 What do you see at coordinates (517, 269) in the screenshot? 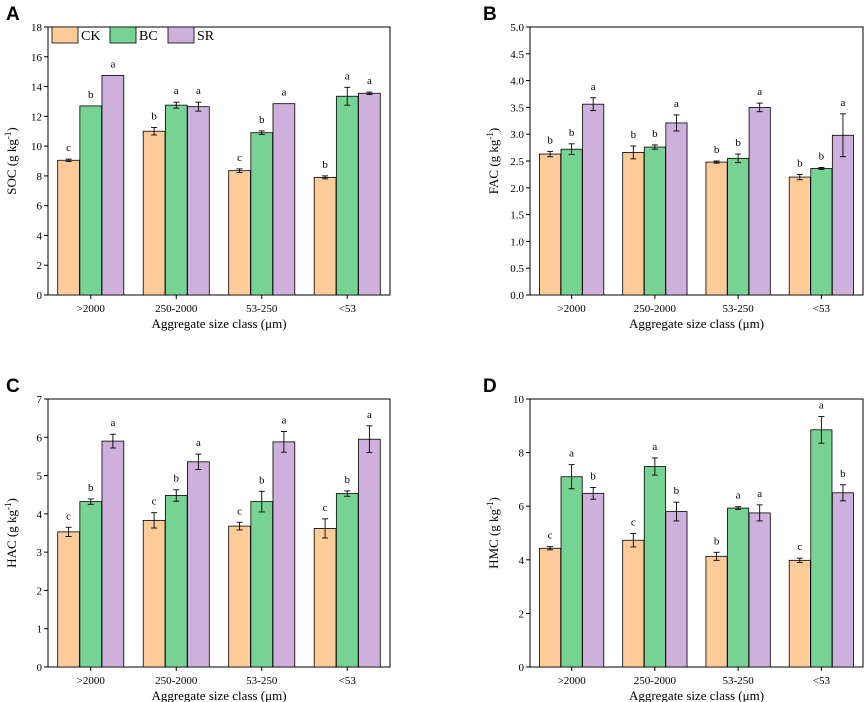
I see `y-tick-label: 0.5` at bounding box center [517, 269].